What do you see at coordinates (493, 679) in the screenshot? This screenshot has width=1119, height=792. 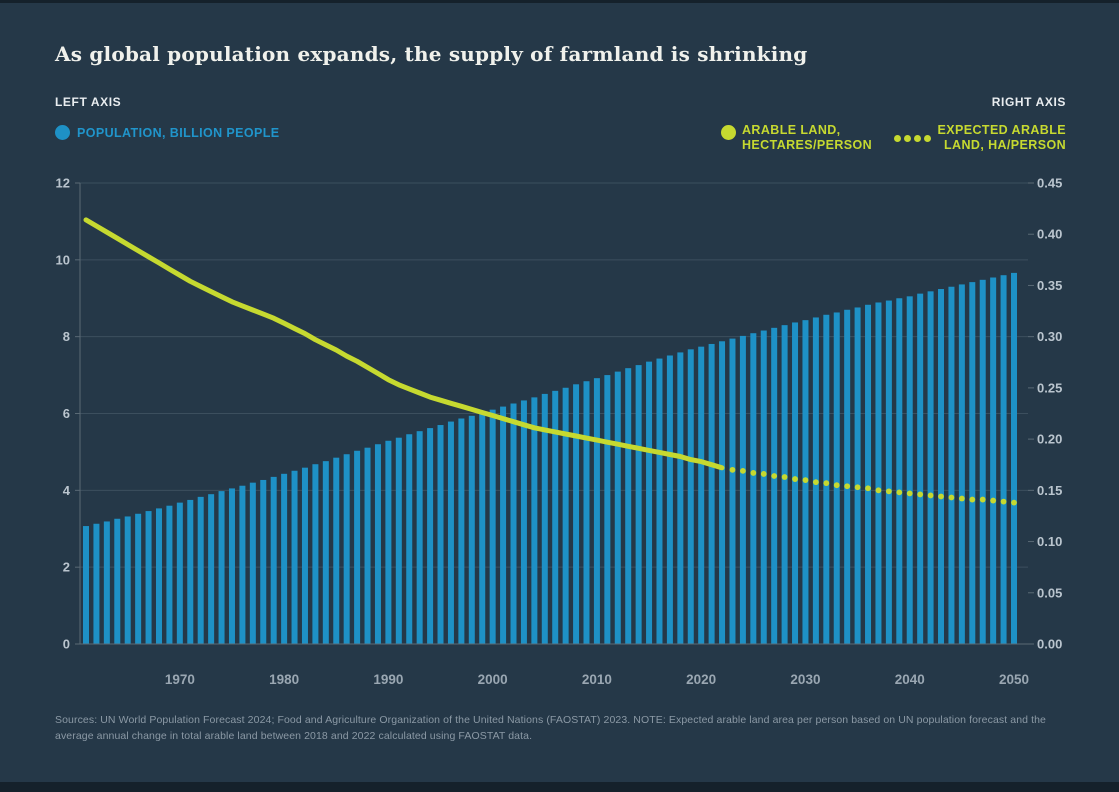 I see `x-axis-tick-label: 2000` at bounding box center [493, 679].